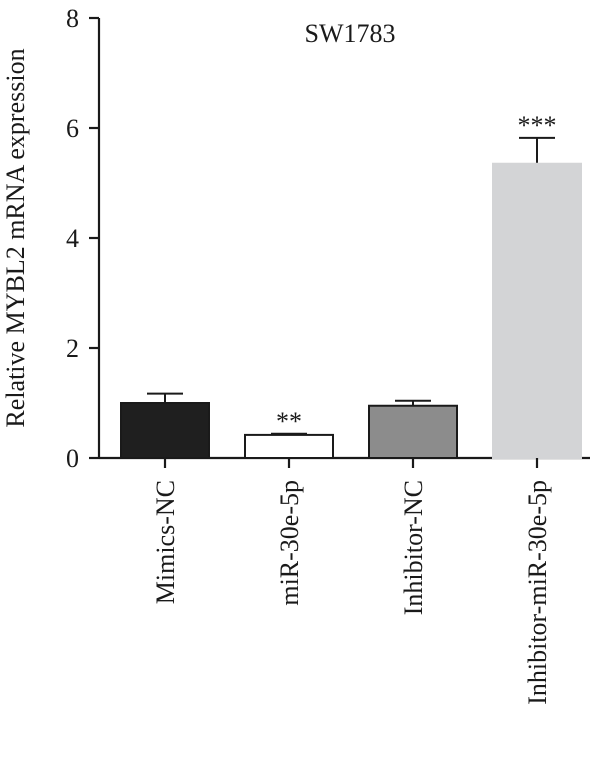 The height and width of the screenshot is (766, 600). What do you see at coordinates (537, 125) in the screenshot?
I see `significance-label: ***` at bounding box center [537, 125].